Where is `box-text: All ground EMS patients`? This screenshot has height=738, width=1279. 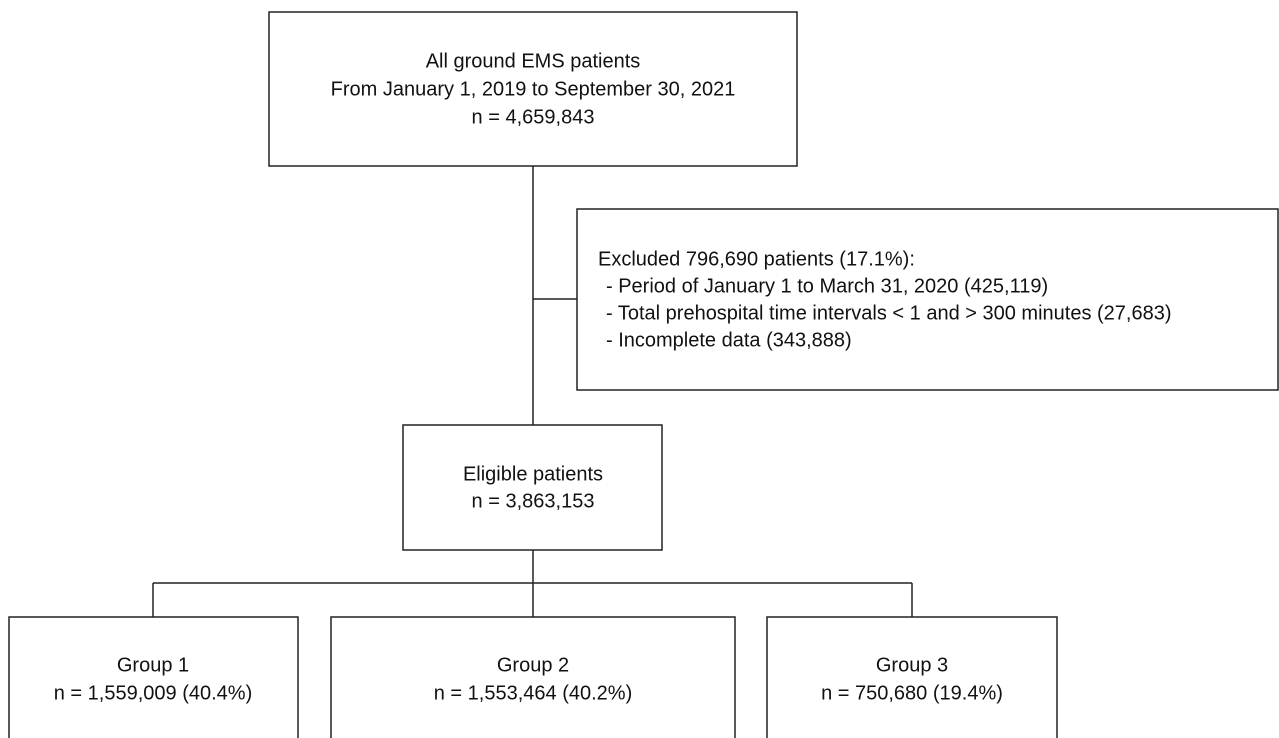 box-text: All ground EMS patients is located at coordinates (533, 61).